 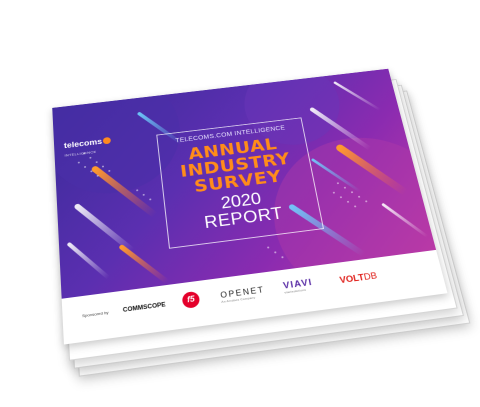 I want to click on voltdb-db: DB, so click(x=370, y=276).